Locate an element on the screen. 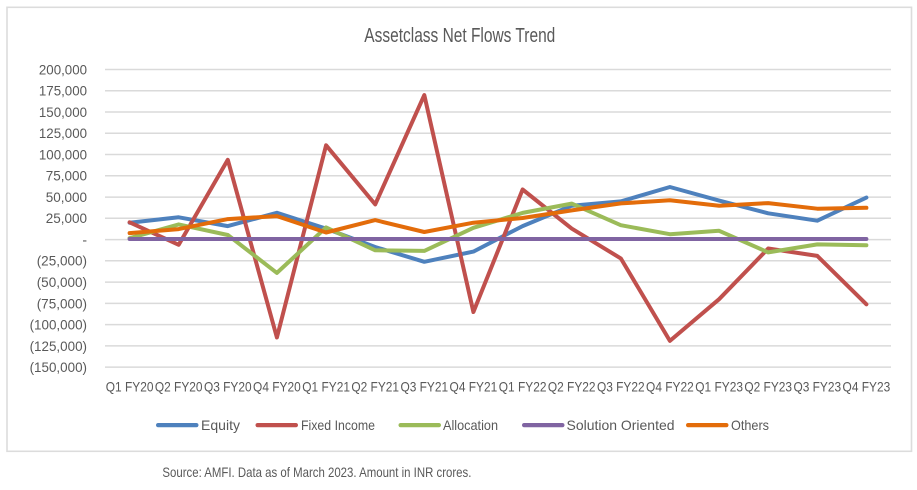 The image size is (917, 490). svg-text: Q1 FY23 is located at coordinates (719, 386).